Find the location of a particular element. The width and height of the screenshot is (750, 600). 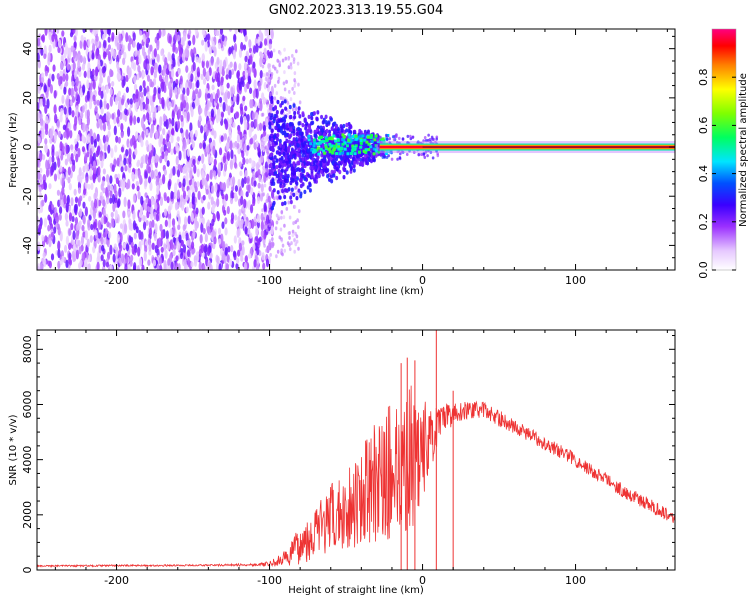

snr-y-tick-label: 6000 is located at coordinates (27, 404).